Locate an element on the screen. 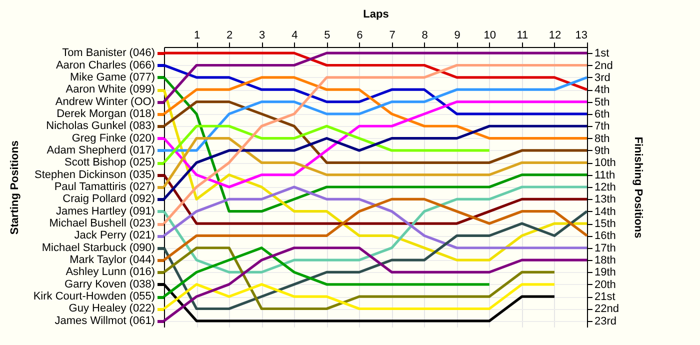 The height and width of the screenshot is (345, 700). legend-label: Nicholas Gunkel (083) is located at coordinates (100, 126).